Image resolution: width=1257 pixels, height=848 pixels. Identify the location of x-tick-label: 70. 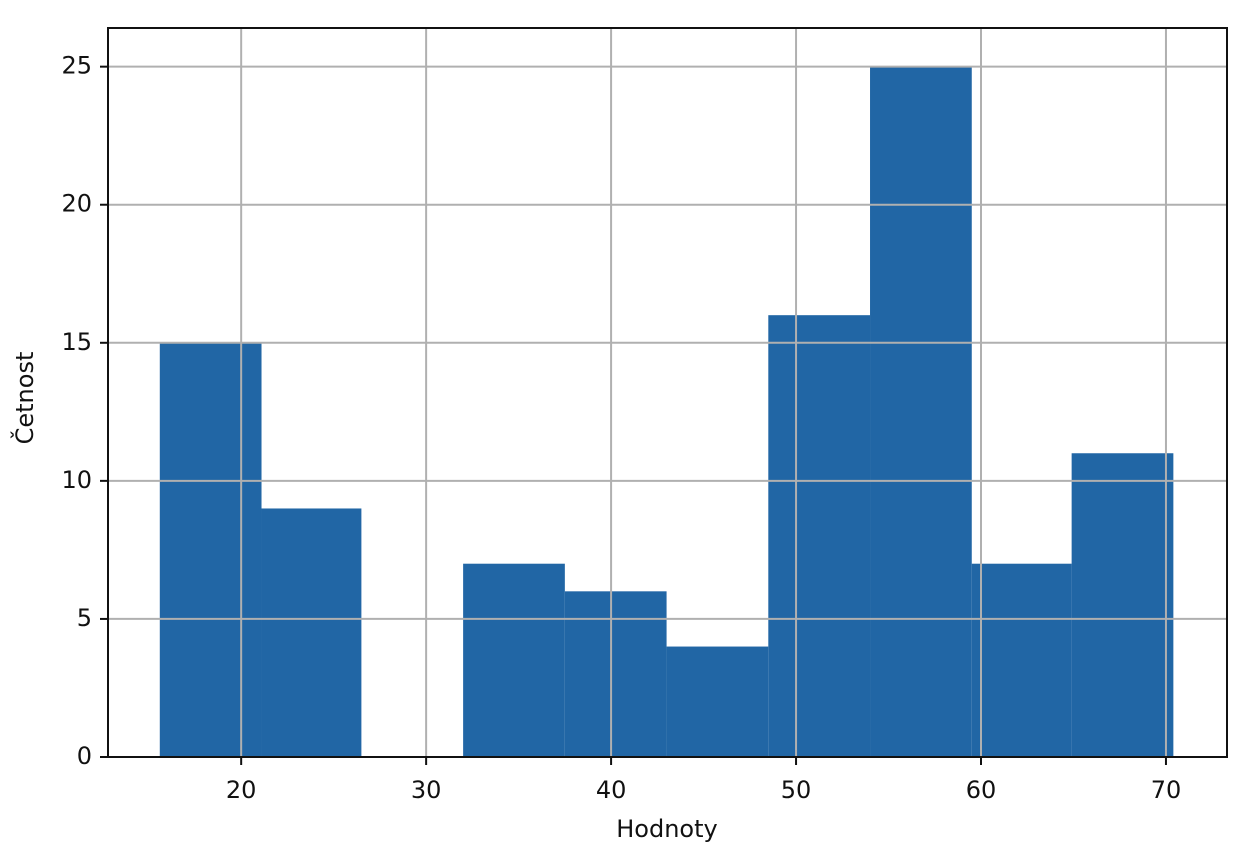
(1166, 790).